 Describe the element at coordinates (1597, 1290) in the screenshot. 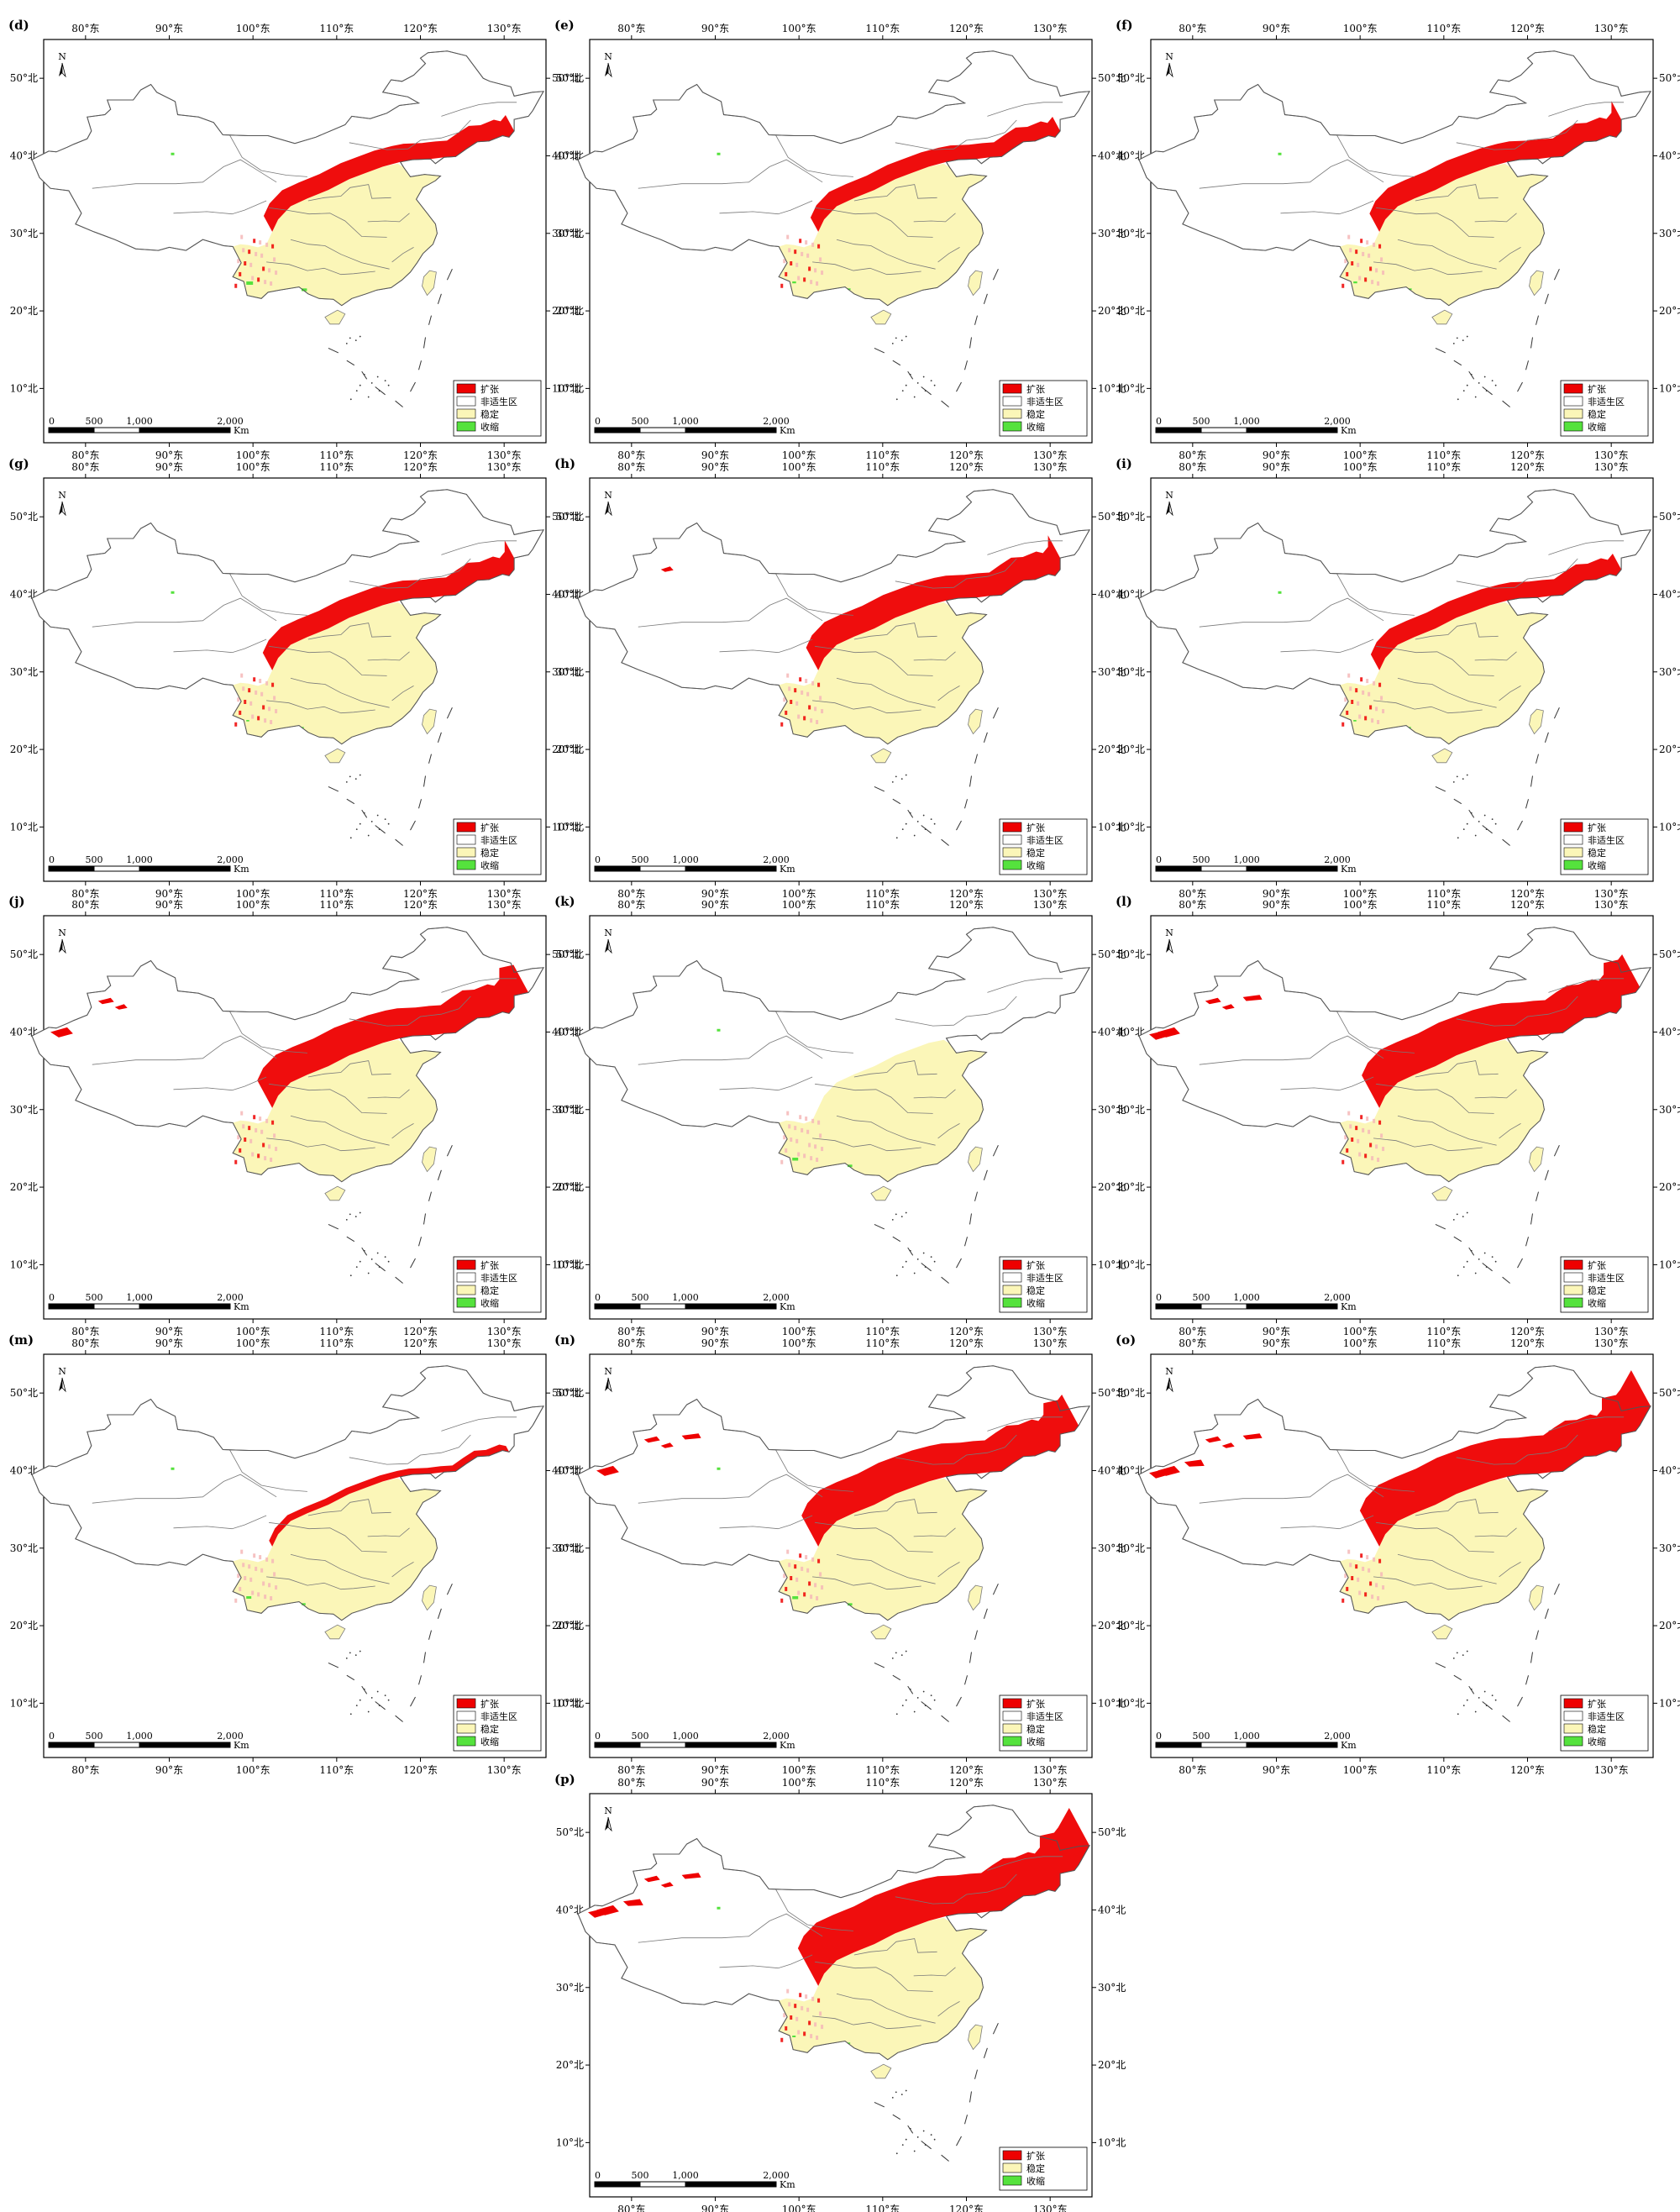

I see `legend-label: 稳定` at that location.